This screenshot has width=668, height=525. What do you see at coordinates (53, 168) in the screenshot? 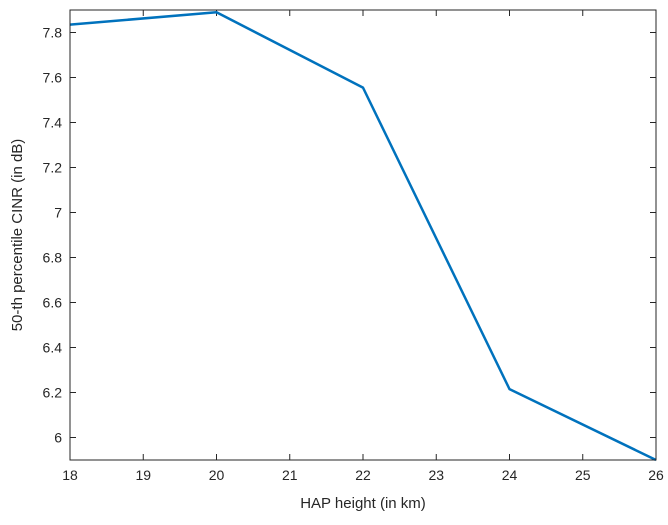
I see `y-tick-label-6: 7.2` at bounding box center [53, 168].